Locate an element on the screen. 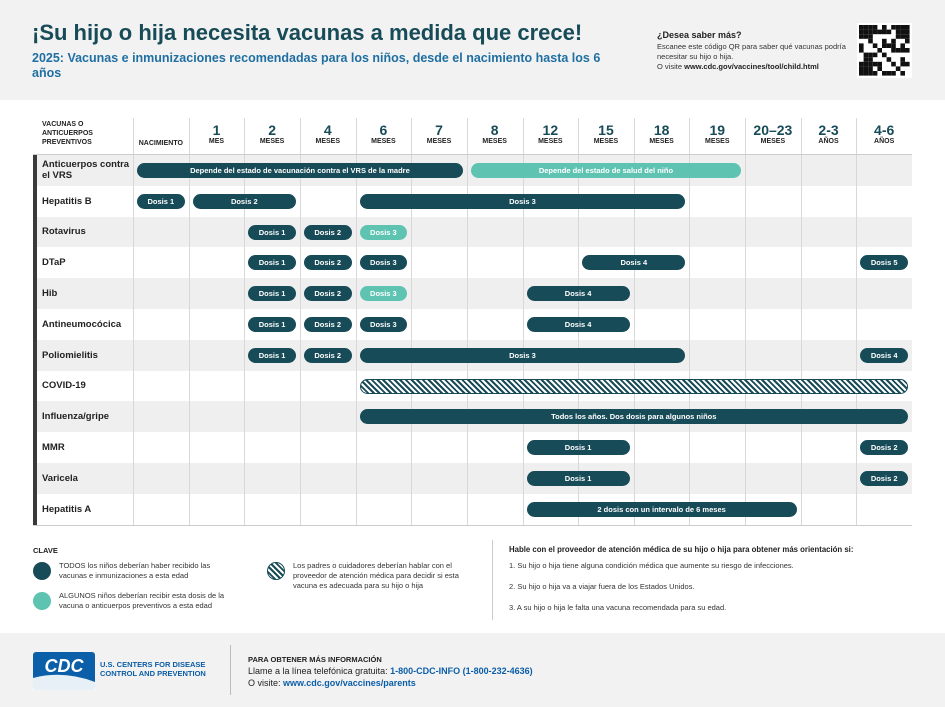 The height and width of the screenshot is (707, 945). divider is located at coordinates (230, 670).